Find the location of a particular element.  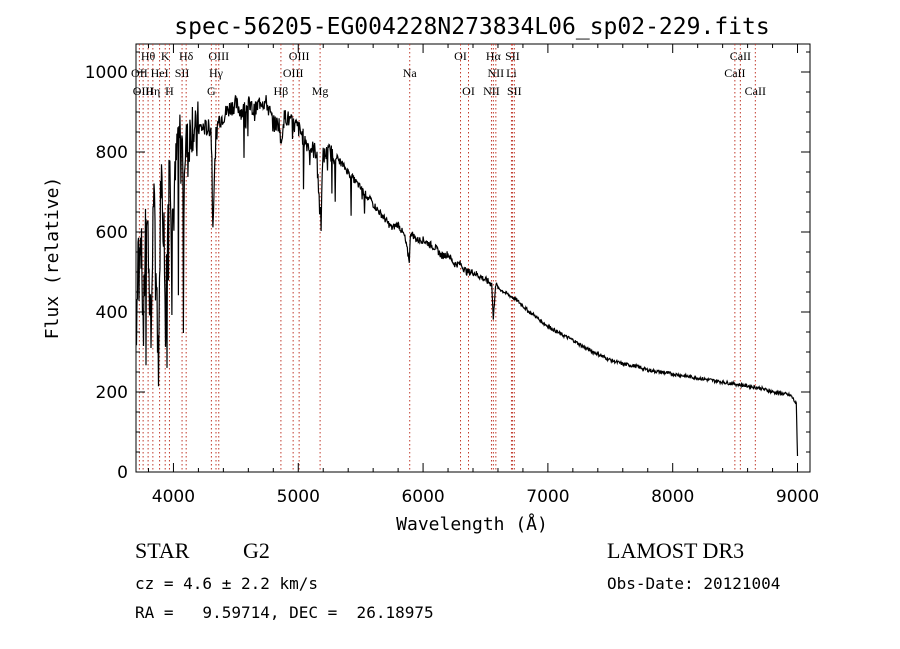

obs-date-label: Obs-Date: 20121004 is located at coordinates (694, 583).